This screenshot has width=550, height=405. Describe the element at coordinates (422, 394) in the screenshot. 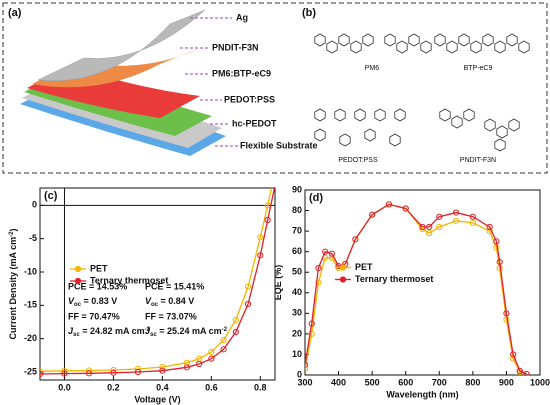

I see `x-axis-label: Wavelength (nm)` at that location.